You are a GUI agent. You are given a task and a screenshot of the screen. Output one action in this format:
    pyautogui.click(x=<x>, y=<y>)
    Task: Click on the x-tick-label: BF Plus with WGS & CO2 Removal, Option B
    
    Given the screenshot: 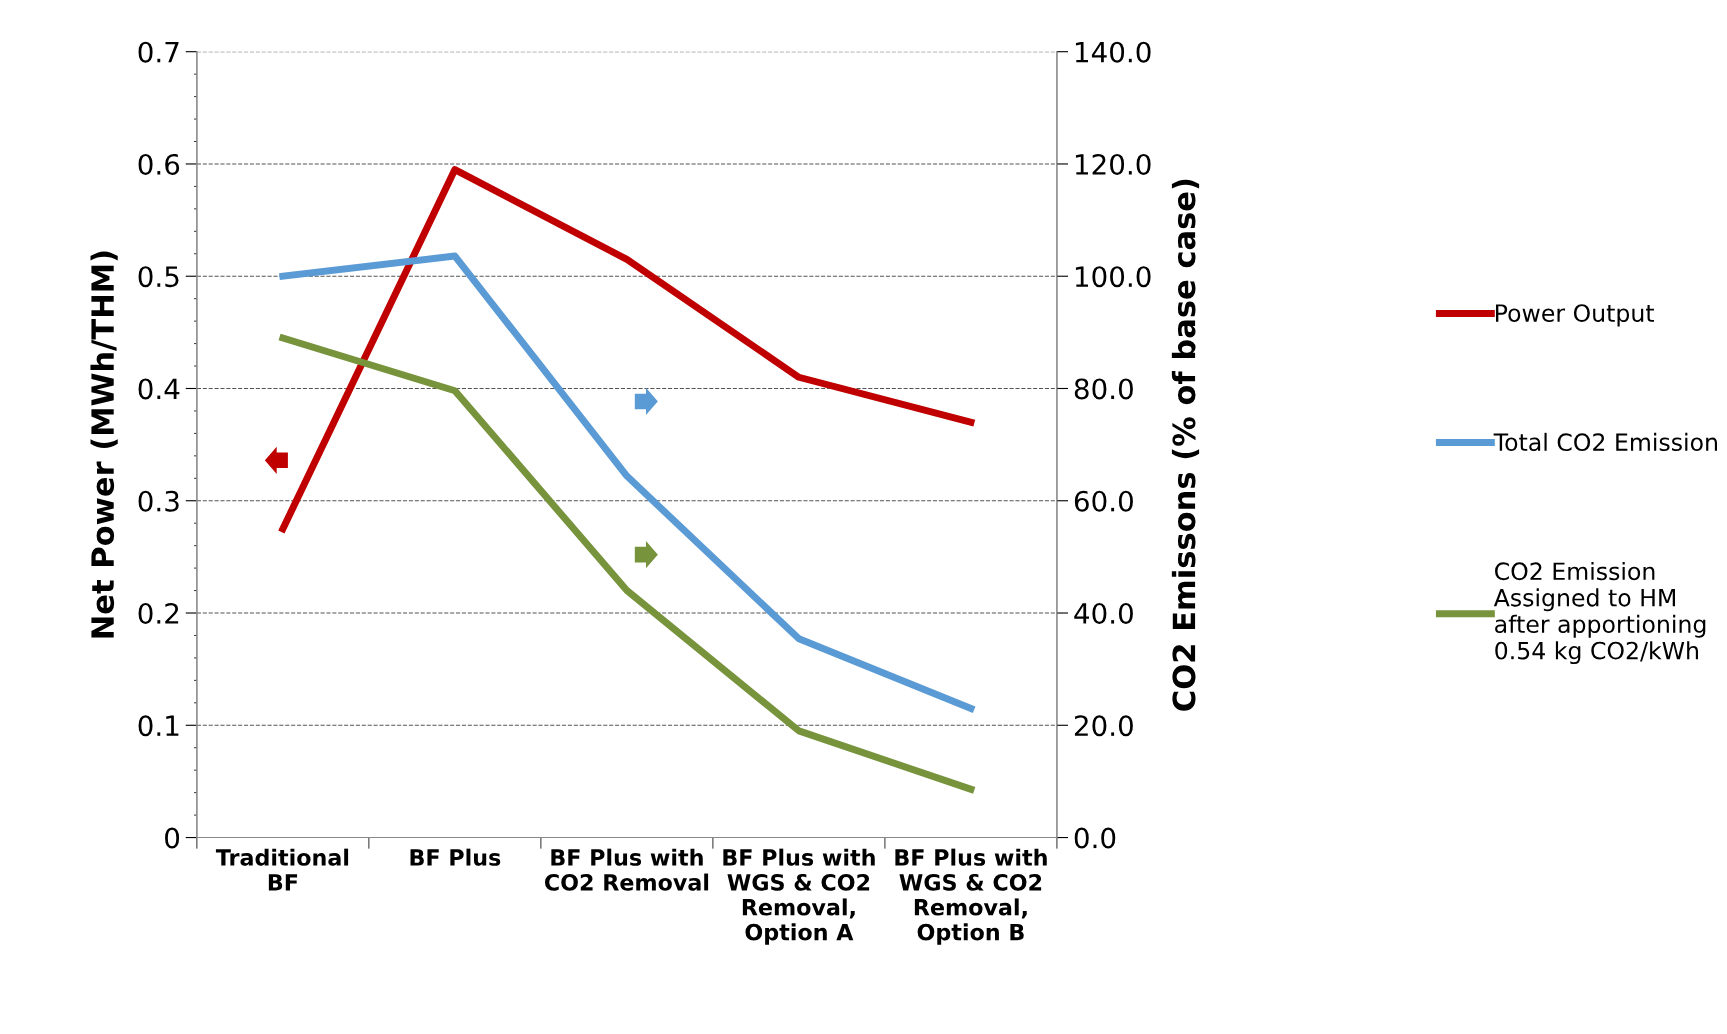 What is the action you would take?
    pyautogui.click(x=971, y=896)
    